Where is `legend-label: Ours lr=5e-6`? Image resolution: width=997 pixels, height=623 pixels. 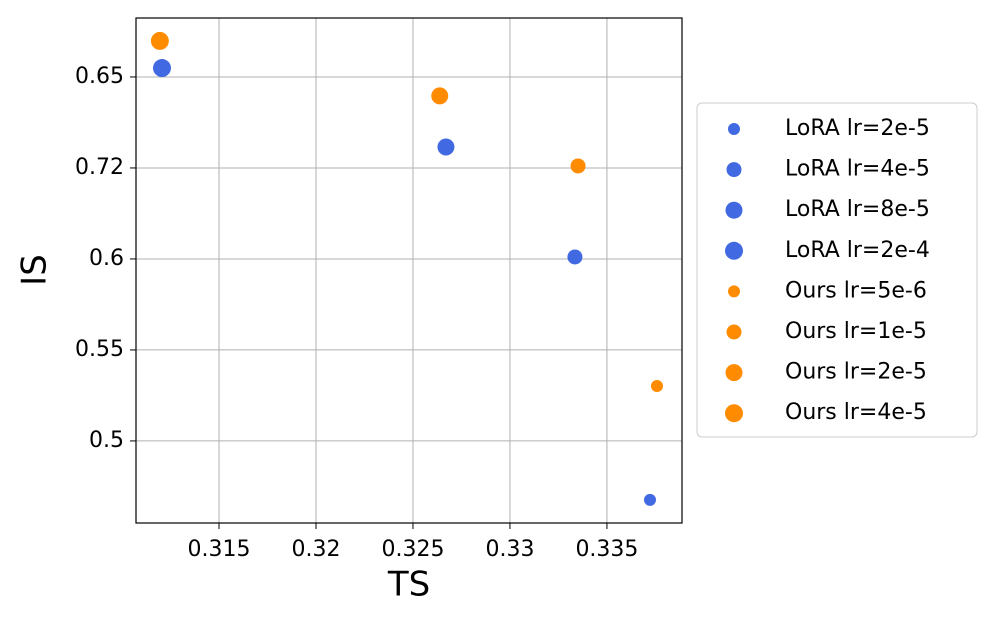
legend-label: Ours lr=5e-6 is located at coordinates (856, 290).